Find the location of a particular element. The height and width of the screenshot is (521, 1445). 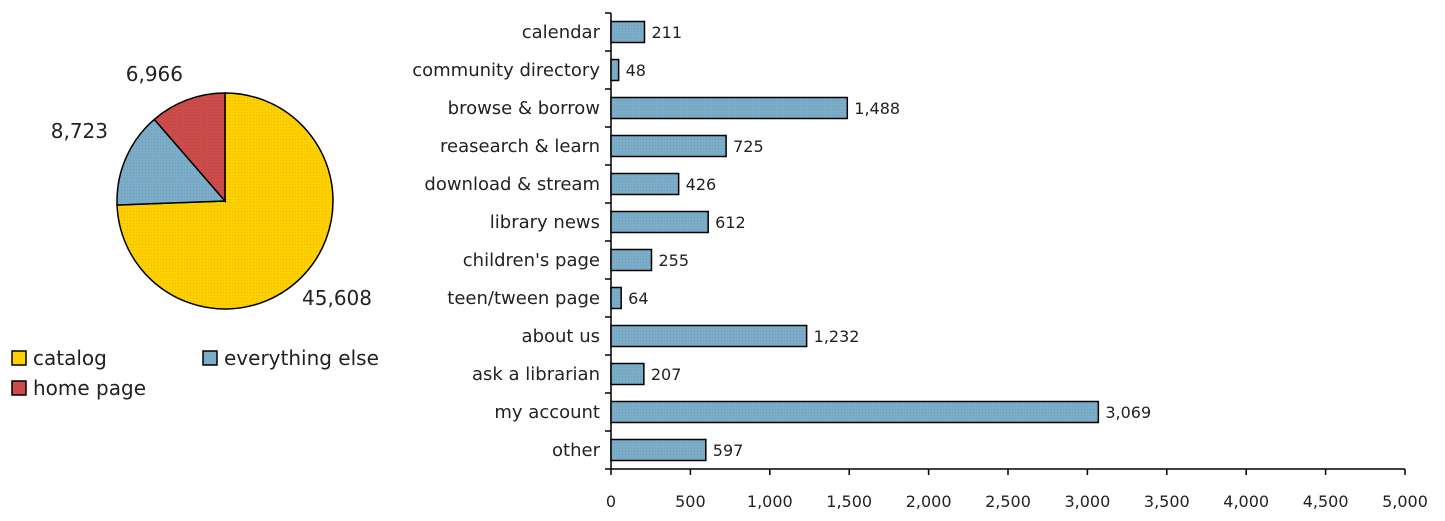

pie-legend: catalog everything else home page is located at coordinates (195, 373).